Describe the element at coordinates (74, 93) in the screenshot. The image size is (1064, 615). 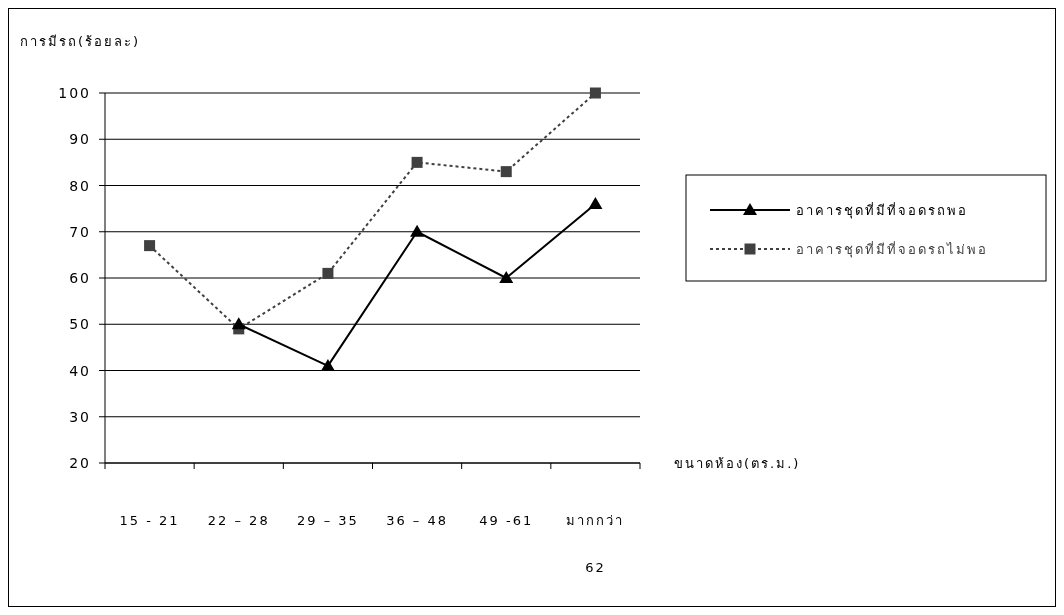
I see `y-tick-label: 100` at that location.